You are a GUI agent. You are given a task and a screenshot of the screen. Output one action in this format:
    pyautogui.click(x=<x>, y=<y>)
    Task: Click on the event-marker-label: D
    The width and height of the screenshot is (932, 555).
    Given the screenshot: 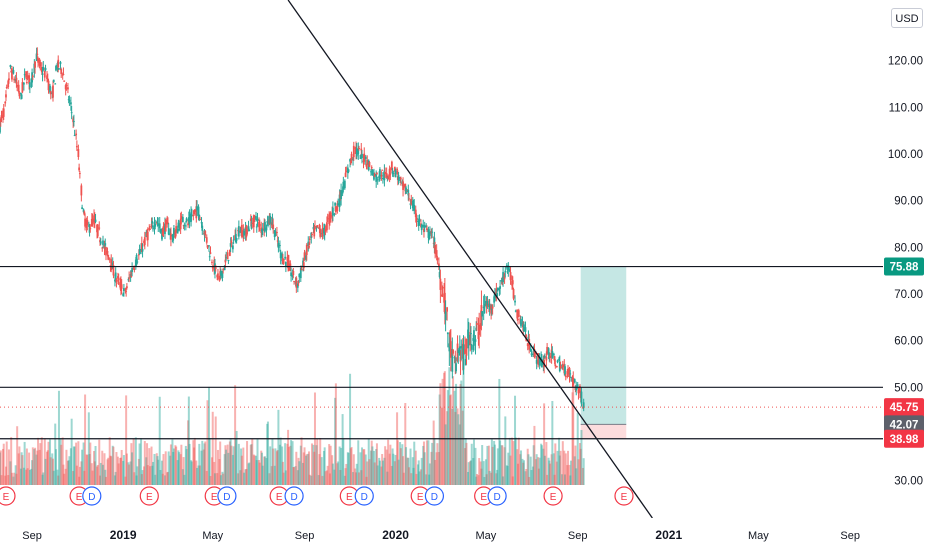 What is the action you would take?
    pyautogui.click(x=226, y=497)
    